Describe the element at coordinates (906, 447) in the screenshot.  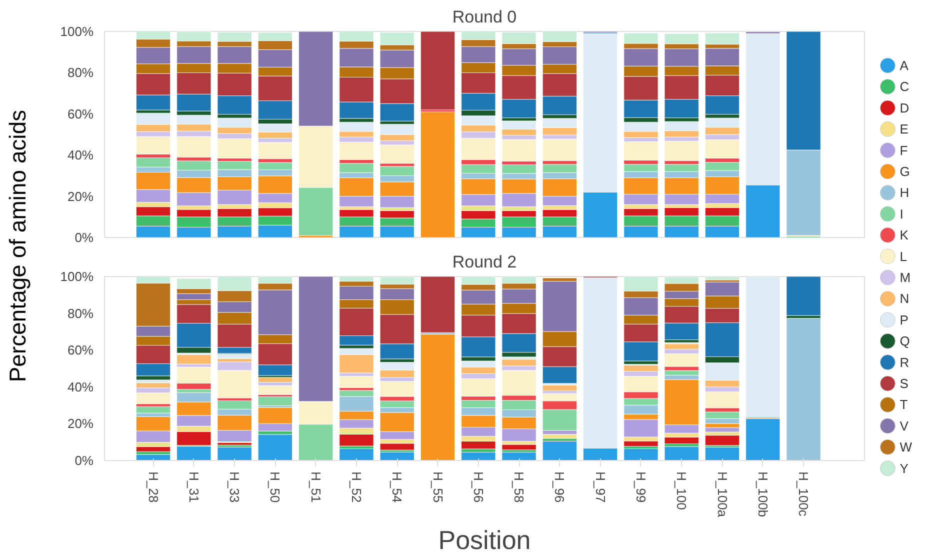
I see `legend-label: W` at that location.